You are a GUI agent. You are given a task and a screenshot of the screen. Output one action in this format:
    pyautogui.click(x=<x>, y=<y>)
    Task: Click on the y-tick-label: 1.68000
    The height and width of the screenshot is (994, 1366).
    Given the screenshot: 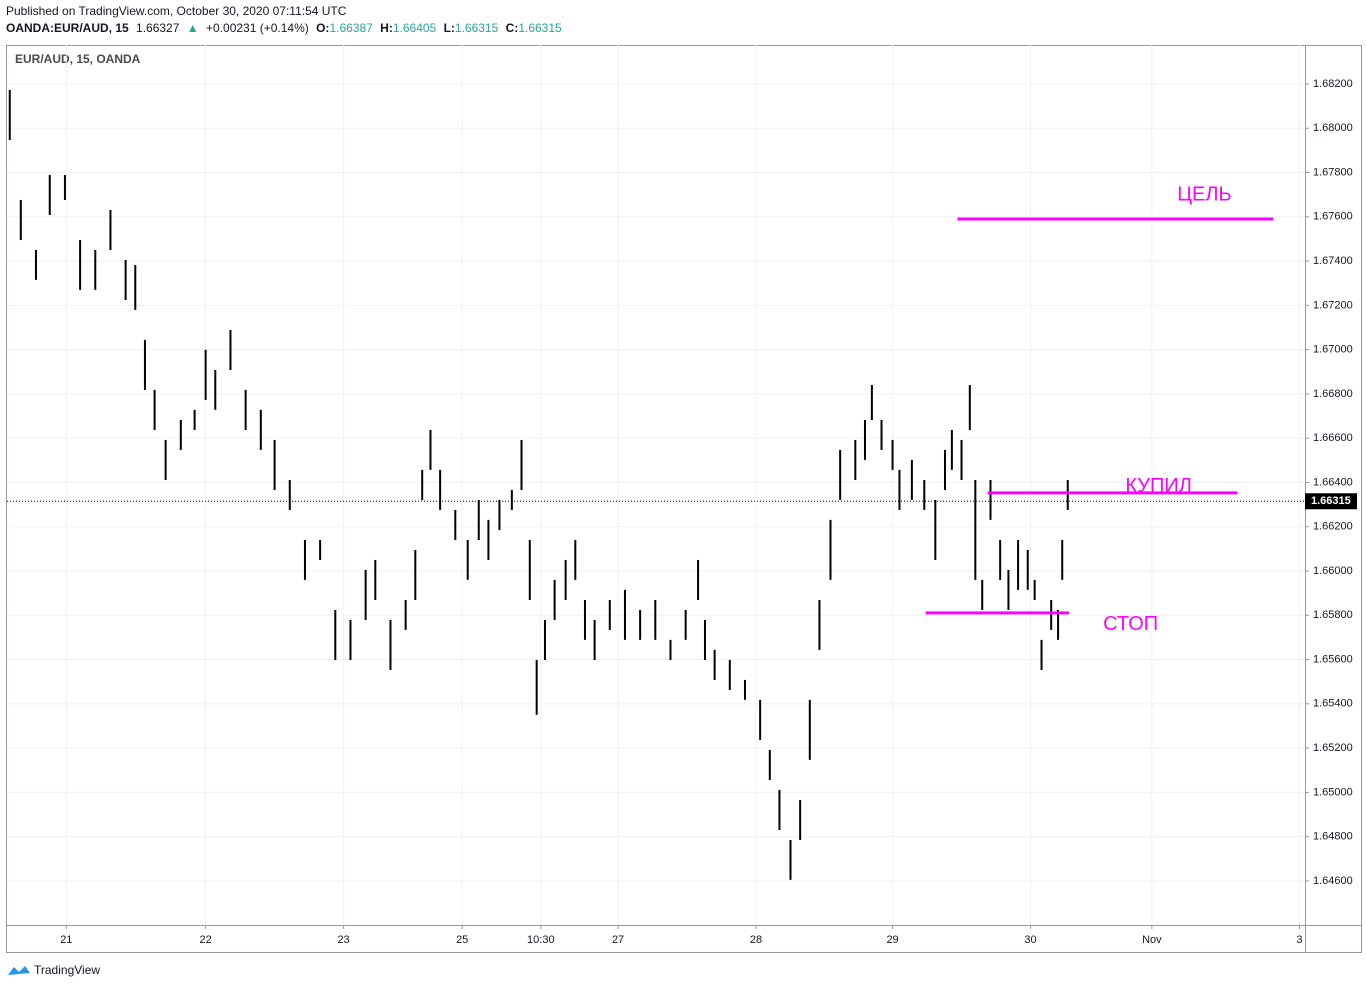 What is the action you would take?
    pyautogui.click(x=1333, y=128)
    